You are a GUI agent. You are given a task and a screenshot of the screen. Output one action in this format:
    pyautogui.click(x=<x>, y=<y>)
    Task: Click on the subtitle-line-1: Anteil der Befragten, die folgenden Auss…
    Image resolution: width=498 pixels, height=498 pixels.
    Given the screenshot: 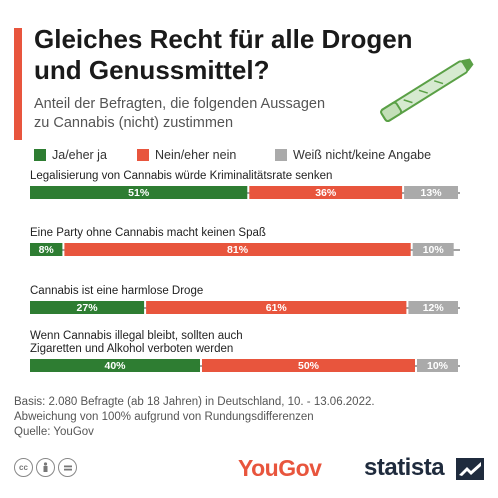 What is the action you would take?
    pyautogui.click(x=180, y=104)
    